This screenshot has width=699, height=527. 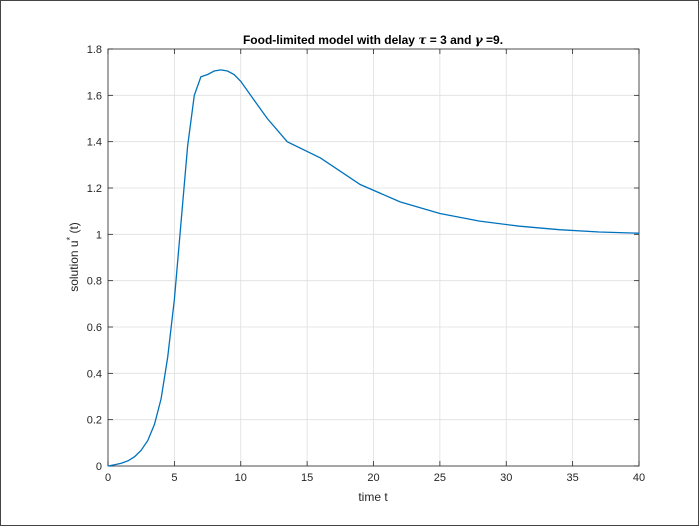 What do you see at coordinates (241, 478) in the screenshot?
I see `x-tick-label: 10` at bounding box center [241, 478].